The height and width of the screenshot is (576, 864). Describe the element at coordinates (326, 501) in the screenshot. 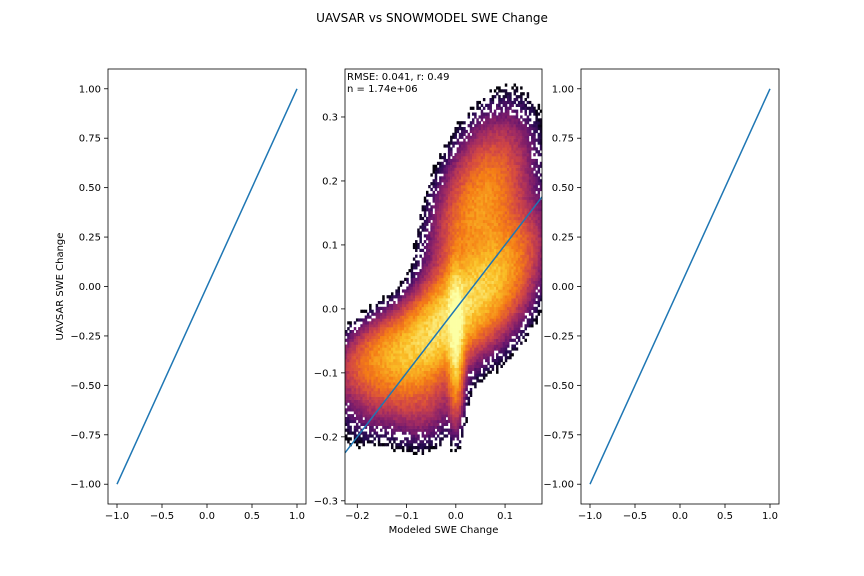

I see `y-tick-label: −0.3` at that location.